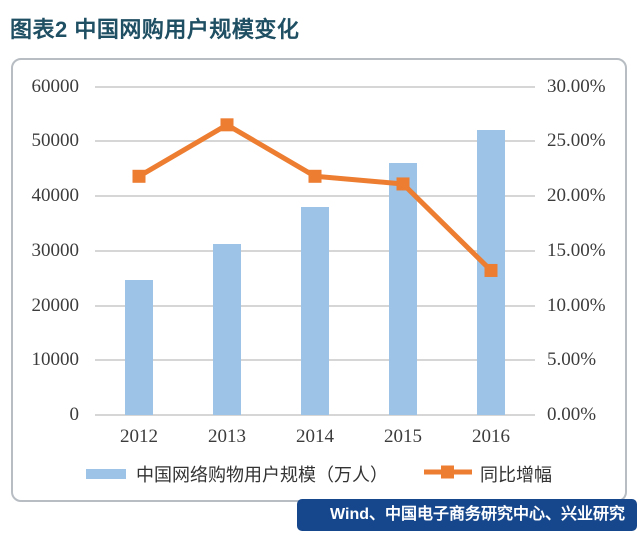  What do you see at coordinates (448, 474) in the screenshot?
I see `line-series-swatch-icon` at bounding box center [448, 474].